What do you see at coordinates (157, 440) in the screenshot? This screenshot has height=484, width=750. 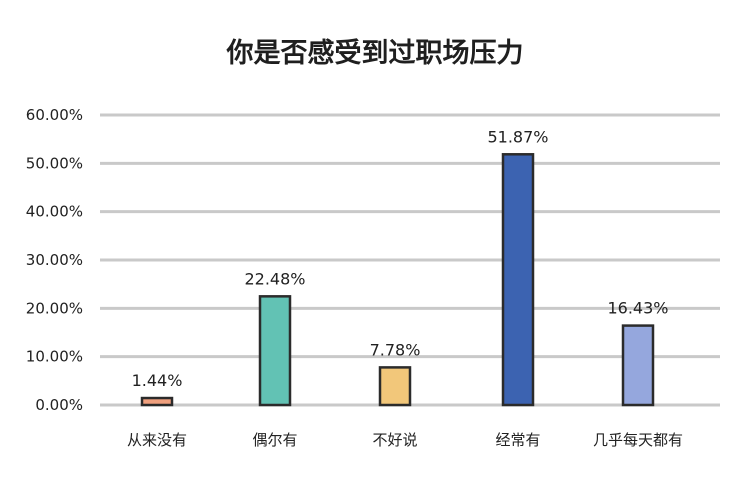 I see `x-category-label: 从来没有` at bounding box center [157, 440].